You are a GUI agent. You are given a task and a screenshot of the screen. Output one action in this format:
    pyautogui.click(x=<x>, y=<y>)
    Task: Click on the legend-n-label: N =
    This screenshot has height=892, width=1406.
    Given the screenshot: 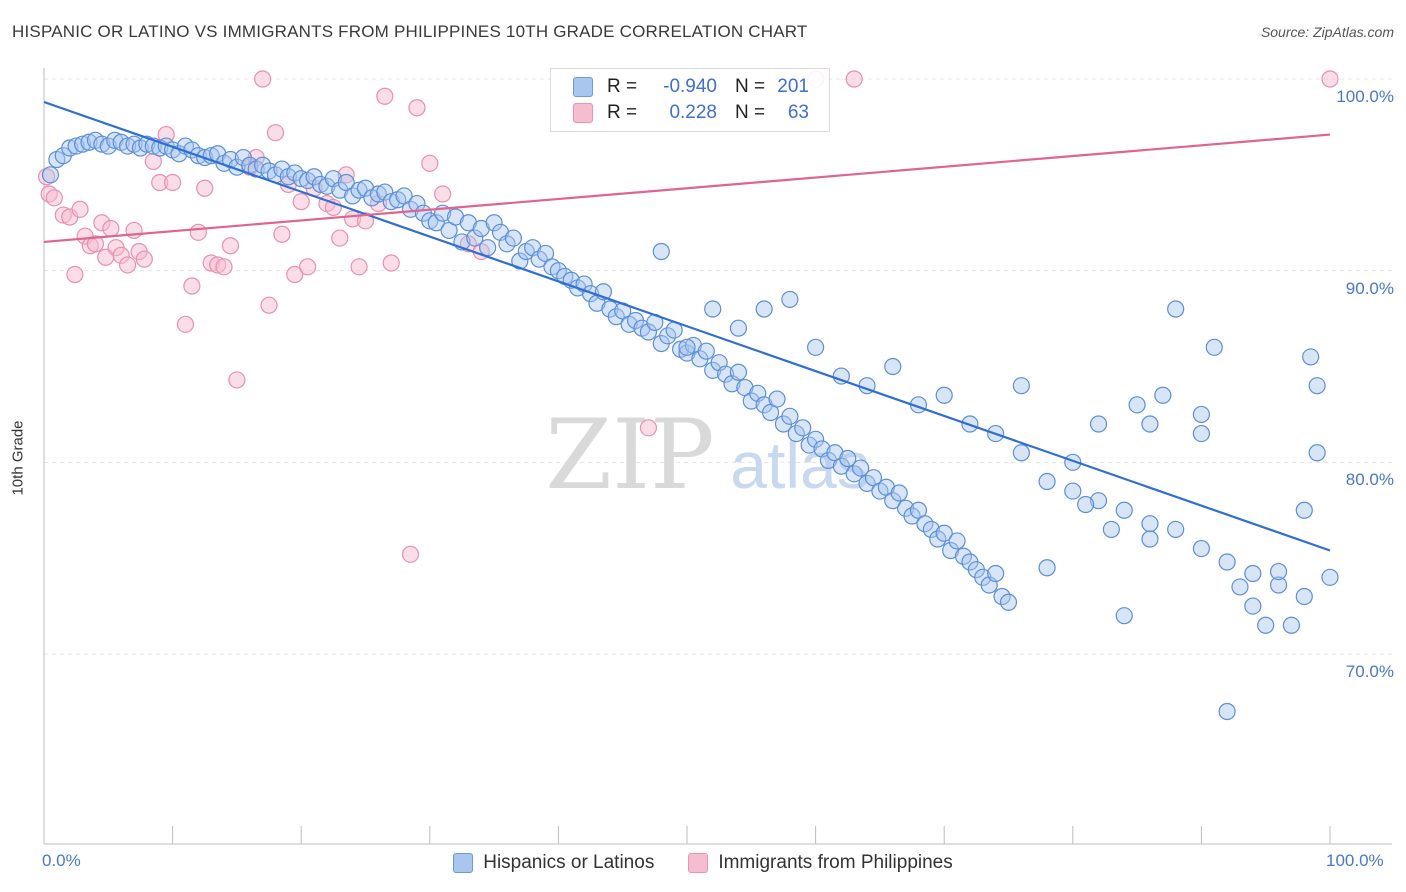 What is the action you would take?
    pyautogui.click(x=750, y=112)
    